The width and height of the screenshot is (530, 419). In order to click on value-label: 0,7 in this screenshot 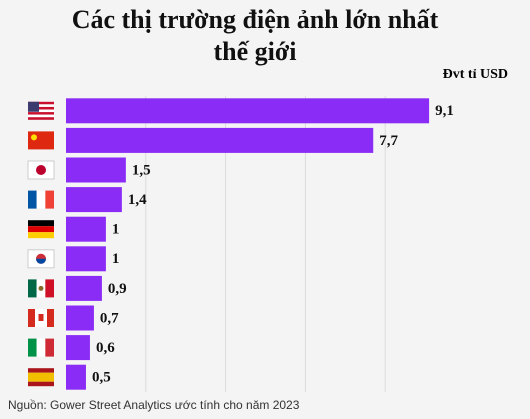, I will do `click(109, 318)`.